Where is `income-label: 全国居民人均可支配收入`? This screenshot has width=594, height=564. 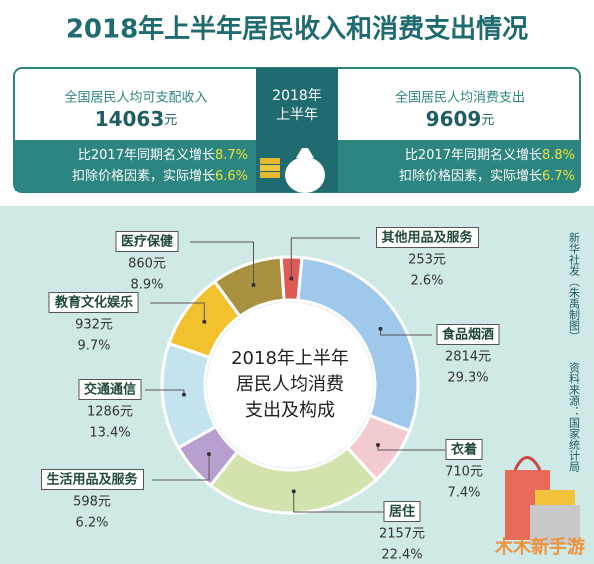
income-label: 全国居民人均可支配收入 is located at coordinates (135, 98).